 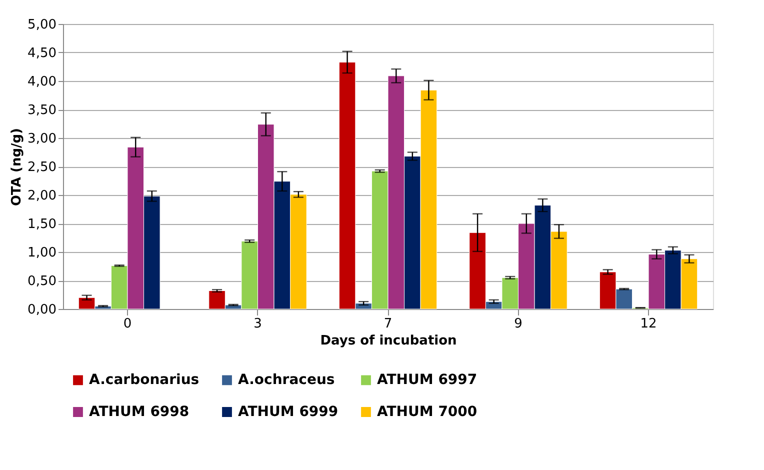 I want to click on y-tick-label: 2,50, so click(x=42, y=167).